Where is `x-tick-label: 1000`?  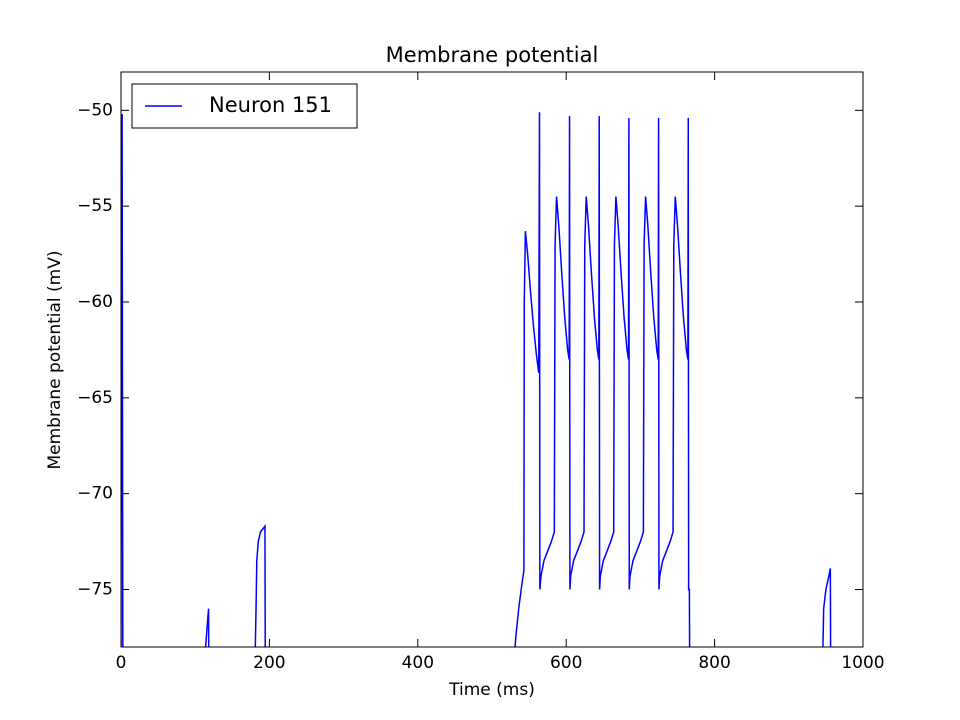
x-tick-label: 1000 is located at coordinates (862, 663).